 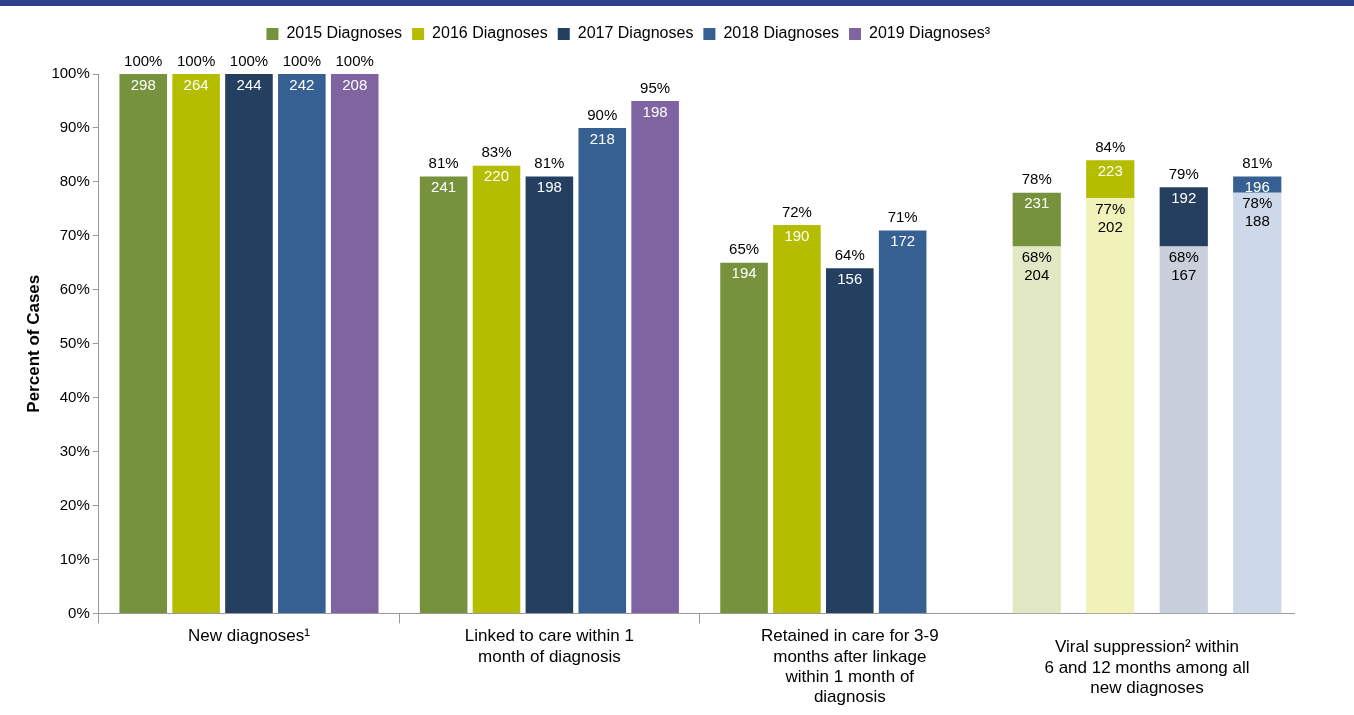 What do you see at coordinates (496, 164) in the screenshot?
I see `data-label: 83% 220` at bounding box center [496, 164].